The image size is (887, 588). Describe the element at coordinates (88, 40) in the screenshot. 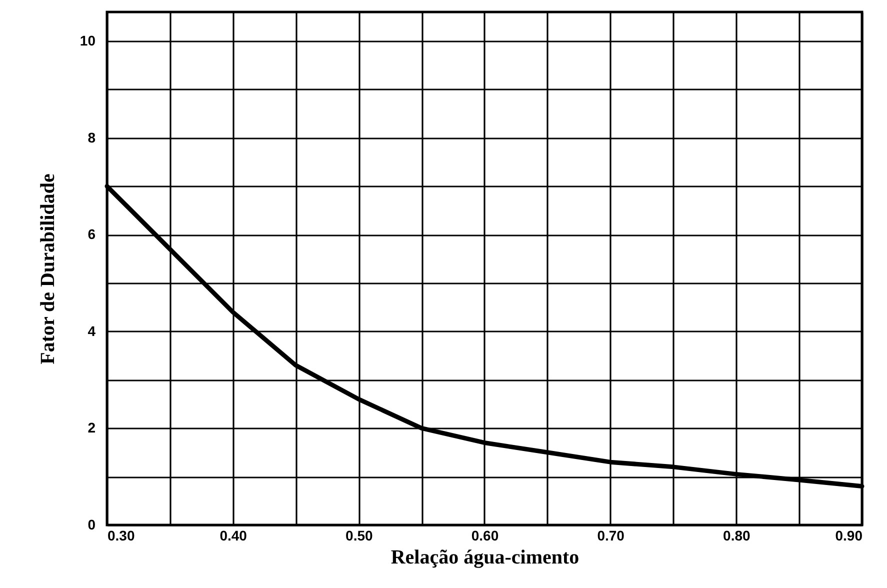

I see `y-tick-label: 10` at that location.